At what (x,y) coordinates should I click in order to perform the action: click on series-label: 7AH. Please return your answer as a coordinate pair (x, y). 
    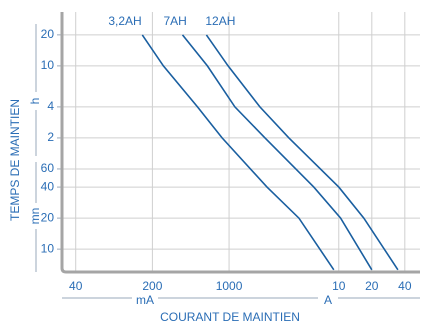
    Looking at the image, I should click on (174, 21).